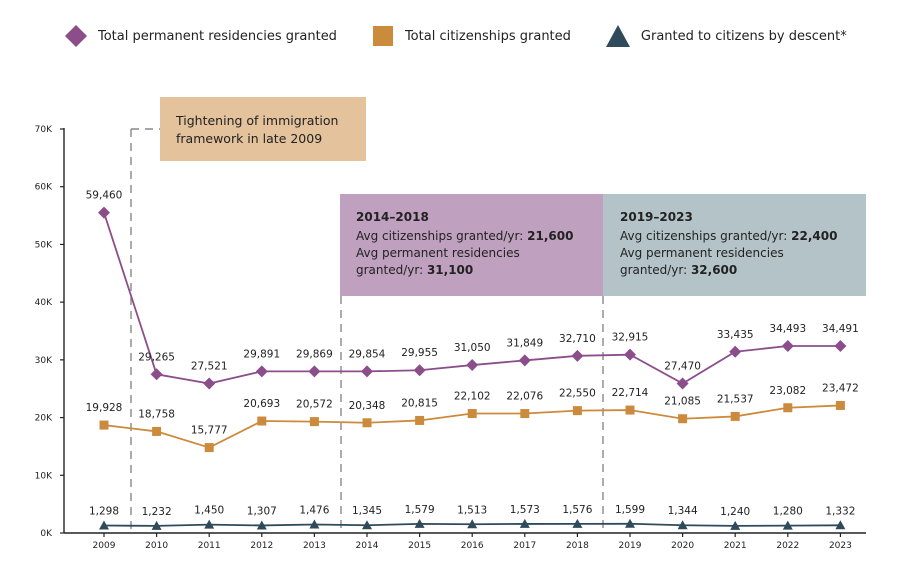 The height and width of the screenshot is (571, 902). What do you see at coordinates (487, 36) in the screenshot?
I see `legend-label: Total citizenships granted` at bounding box center [487, 36].